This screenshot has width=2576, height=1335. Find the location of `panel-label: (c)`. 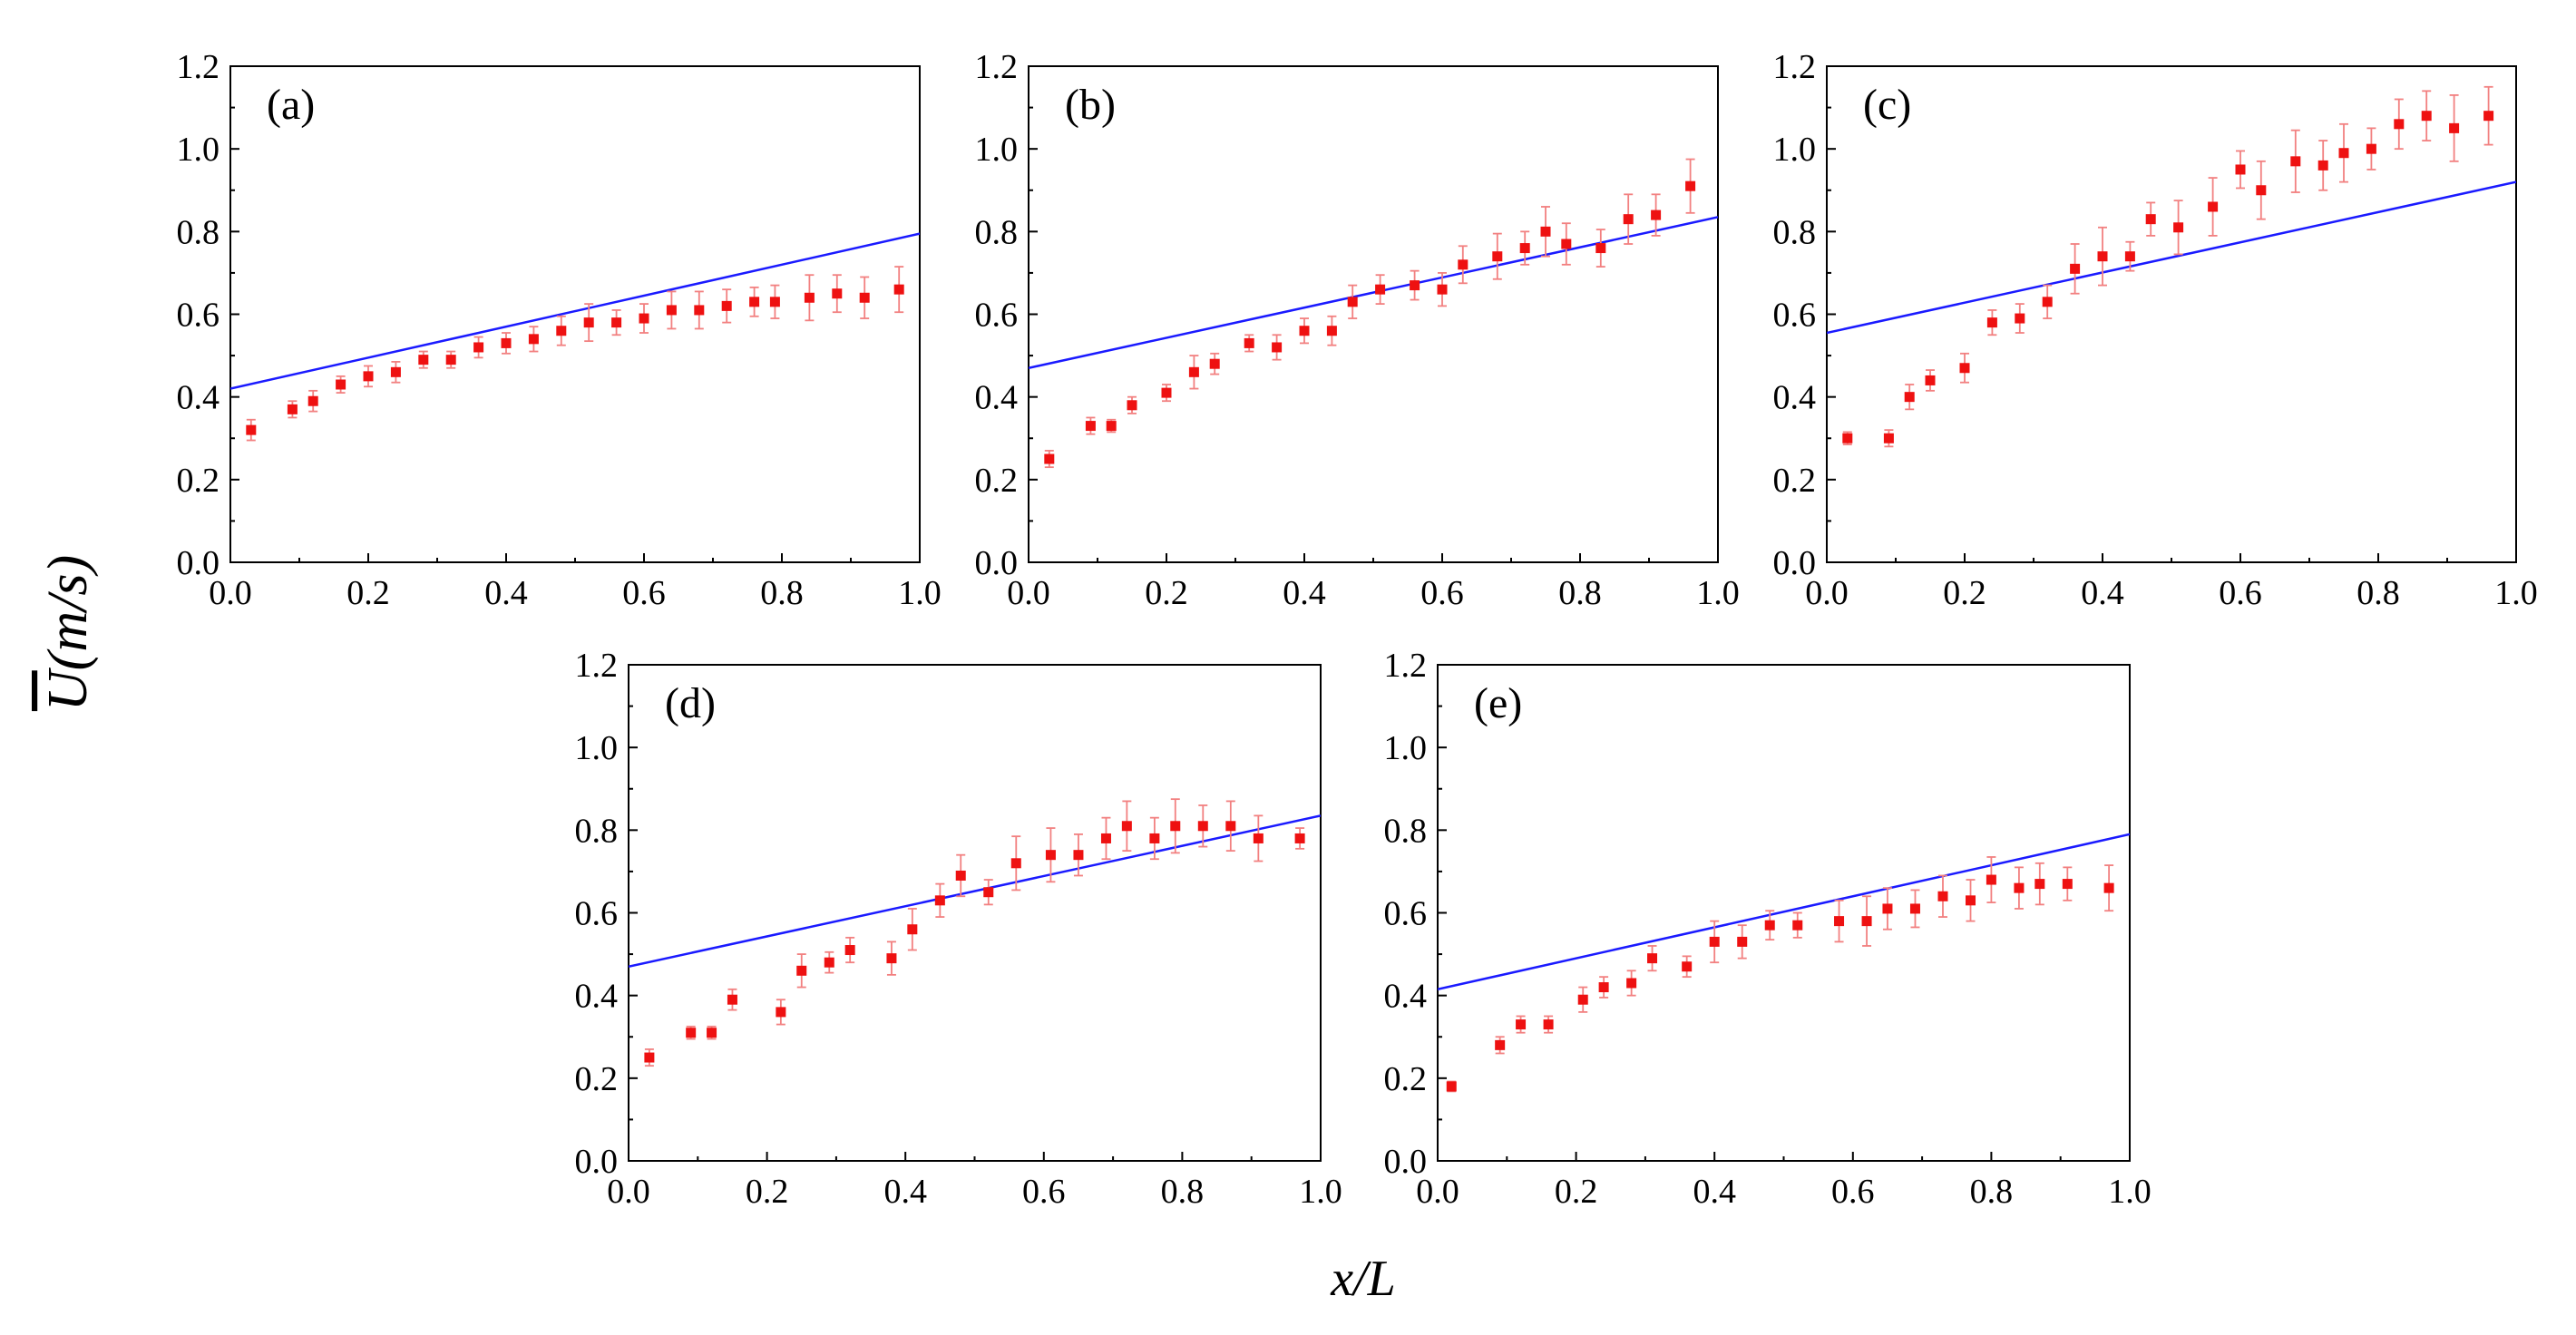

panel-label: (c) is located at coordinates (1887, 105).